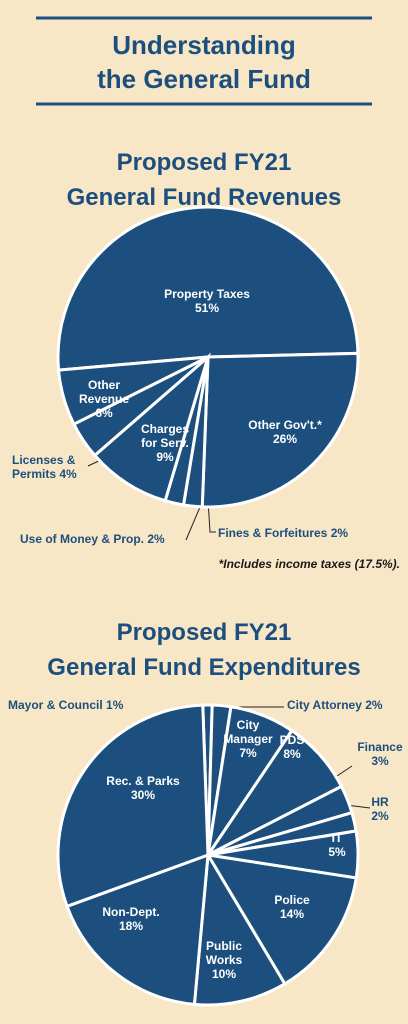 The image size is (408, 1024). What do you see at coordinates (309, 564) in the screenshot?
I see `footnote: *Includes income taxes (17.5%).` at bounding box center [309, 564].